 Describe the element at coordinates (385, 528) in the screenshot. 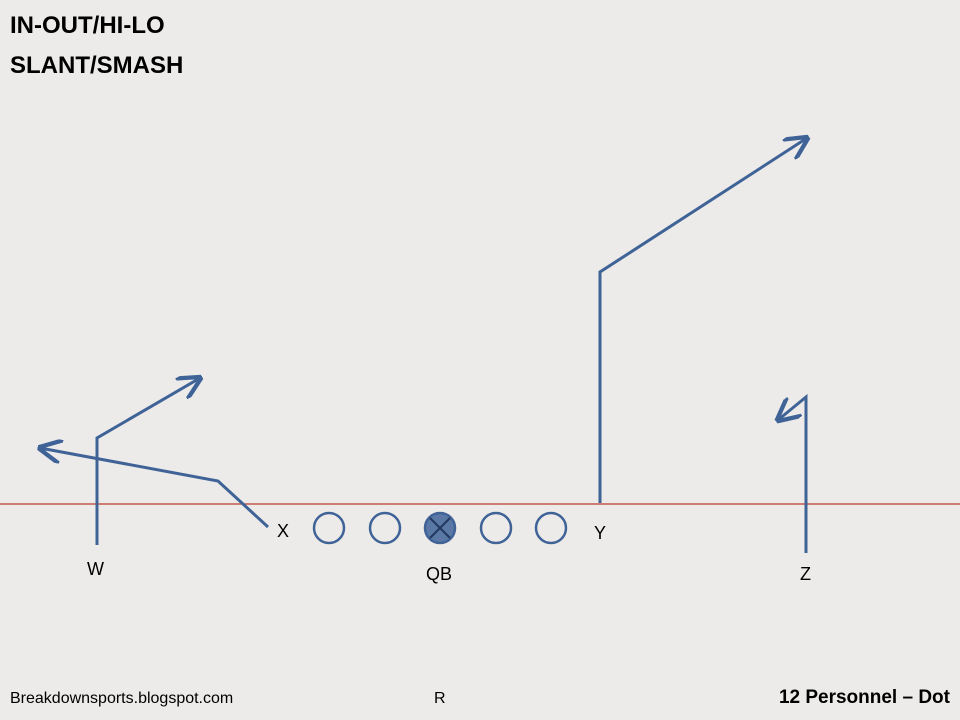

I see `offensive-lineman-lg` at that location.